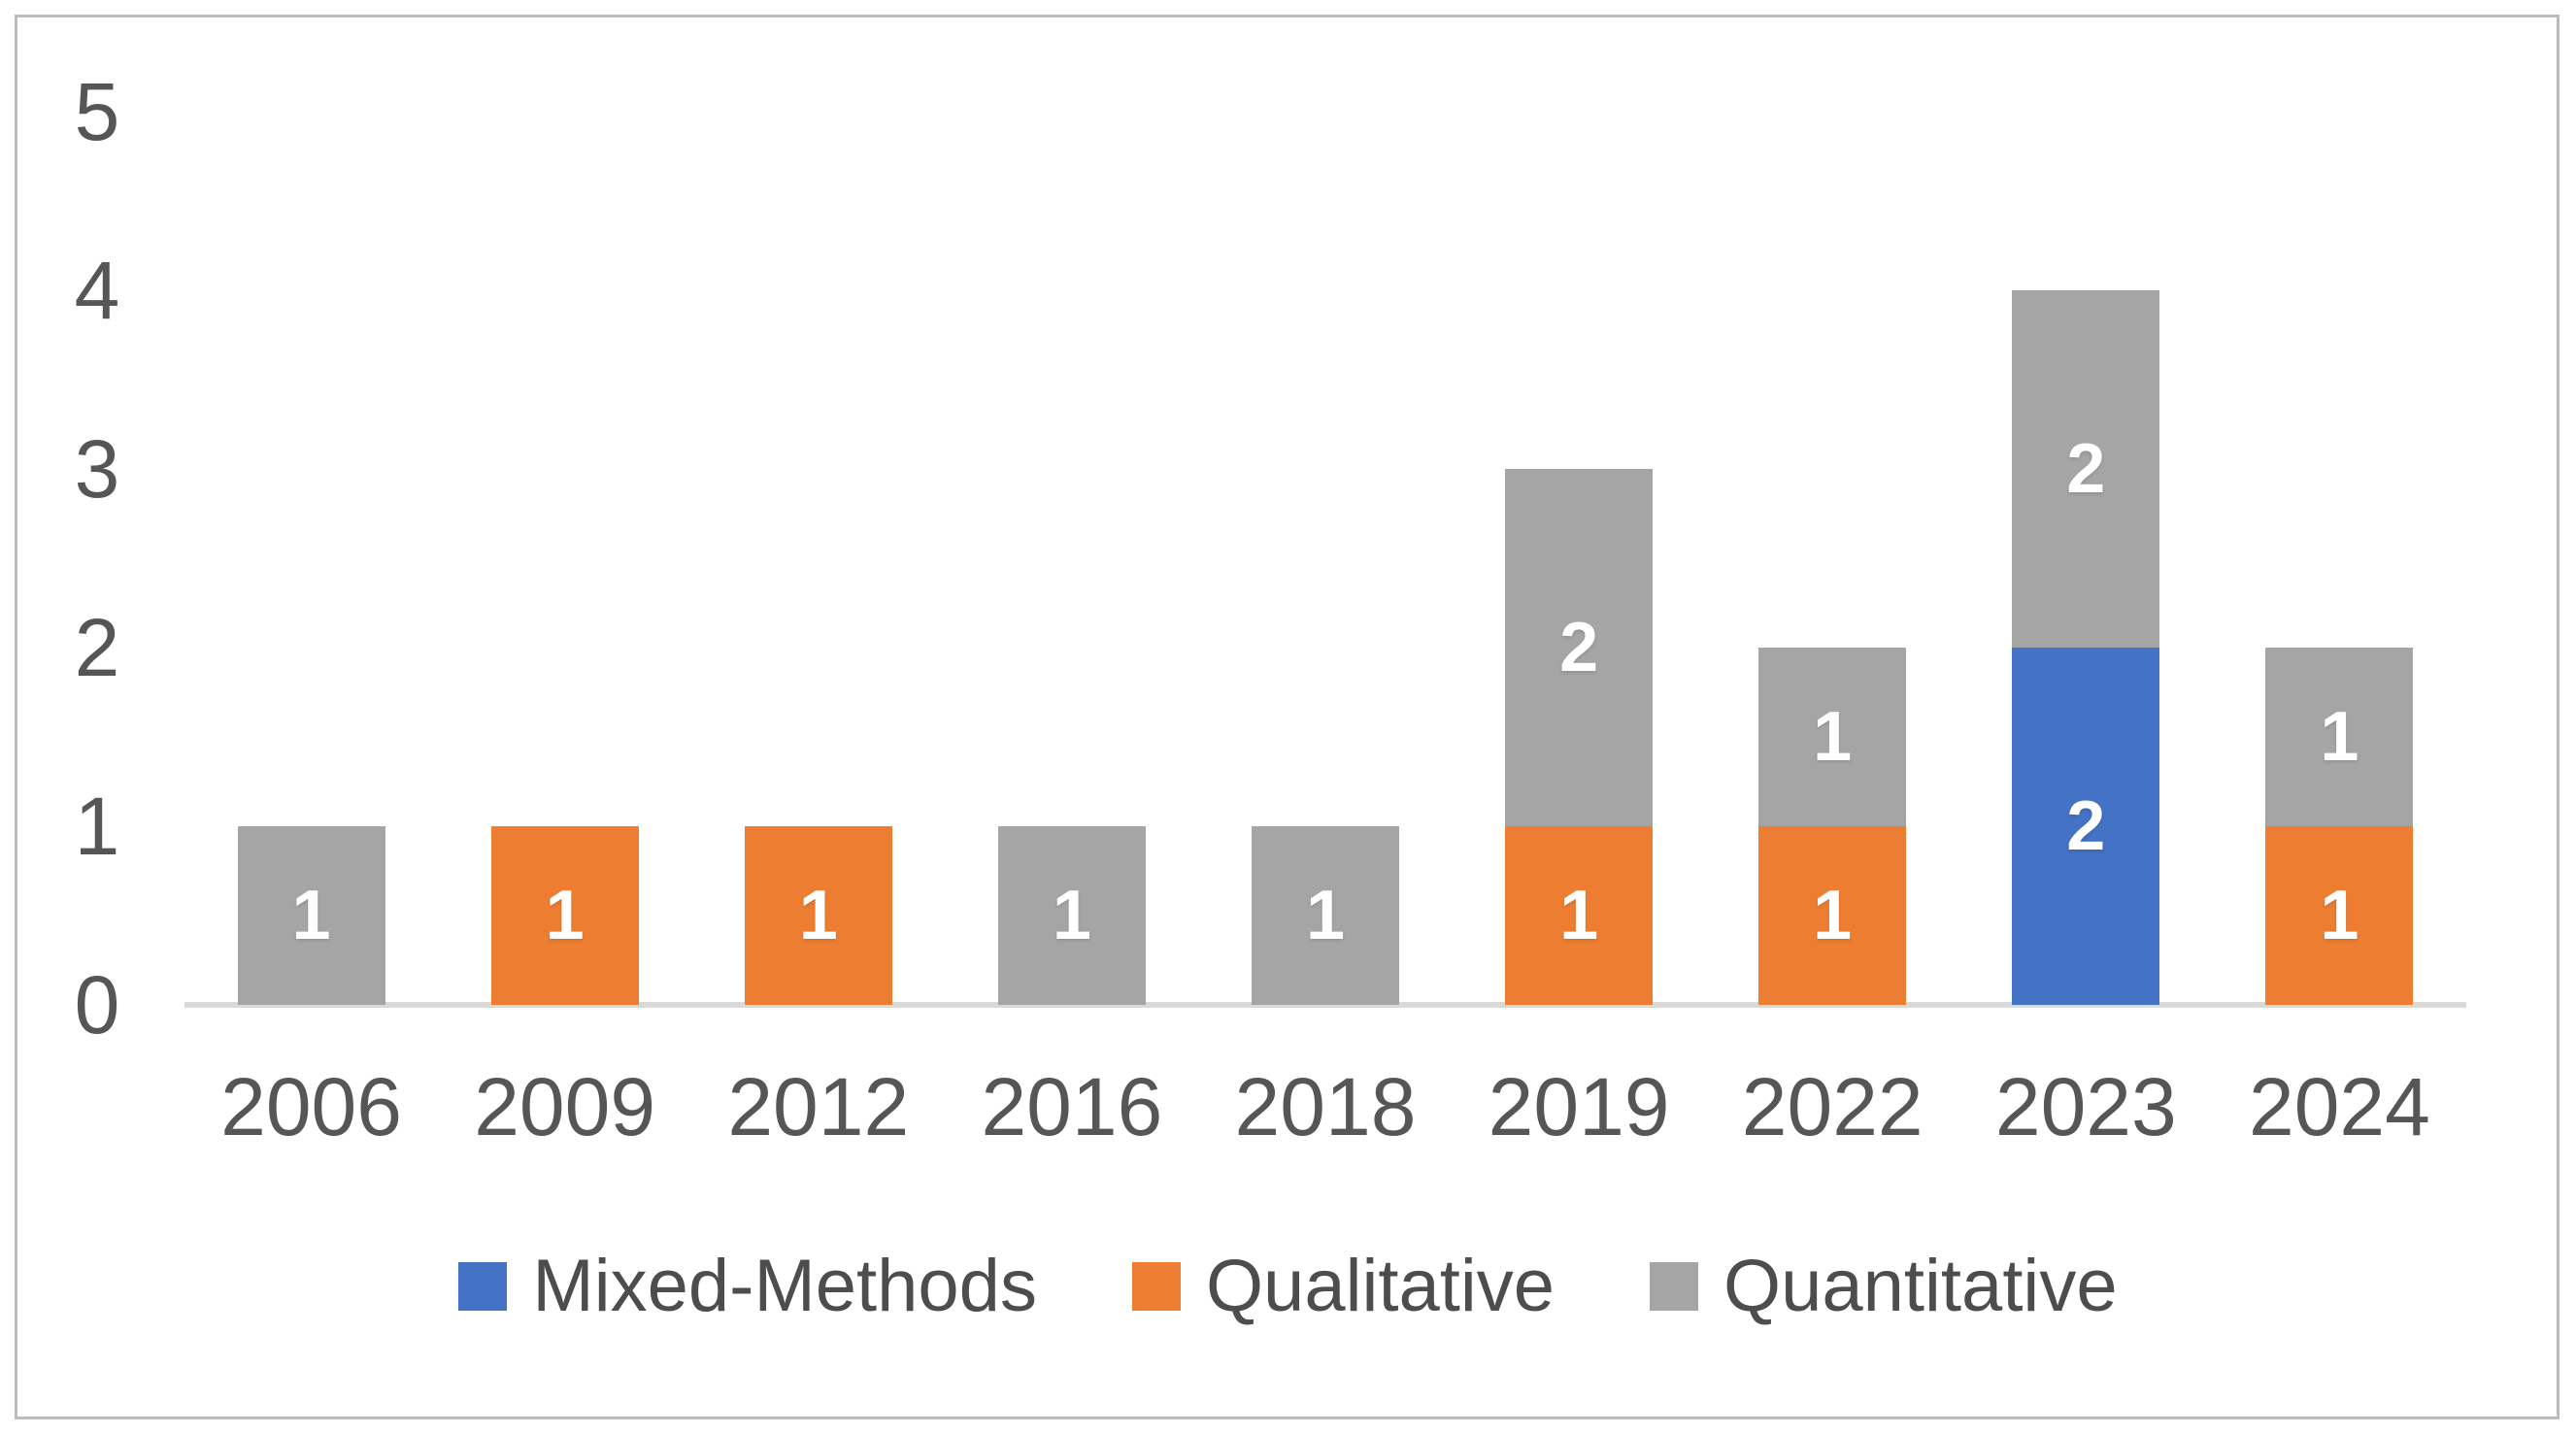 Image resolution: width=2576 pixels, height=1434 pixels. I want to click on y-tick-label: 4, so click(97, 290).